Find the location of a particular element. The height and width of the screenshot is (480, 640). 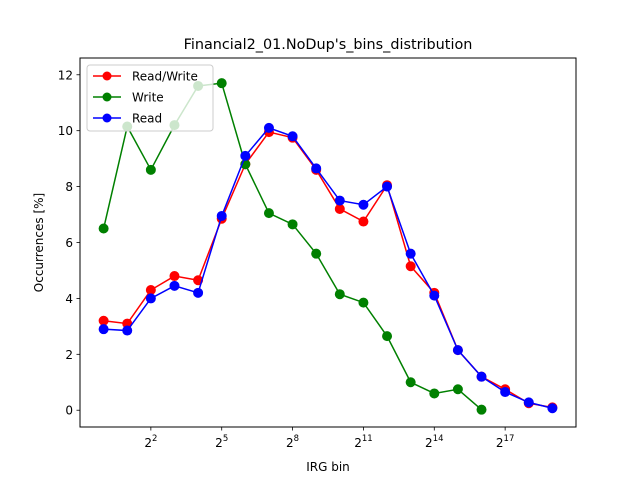

x-tick-label: 22 is located at coordinates (150, 442).